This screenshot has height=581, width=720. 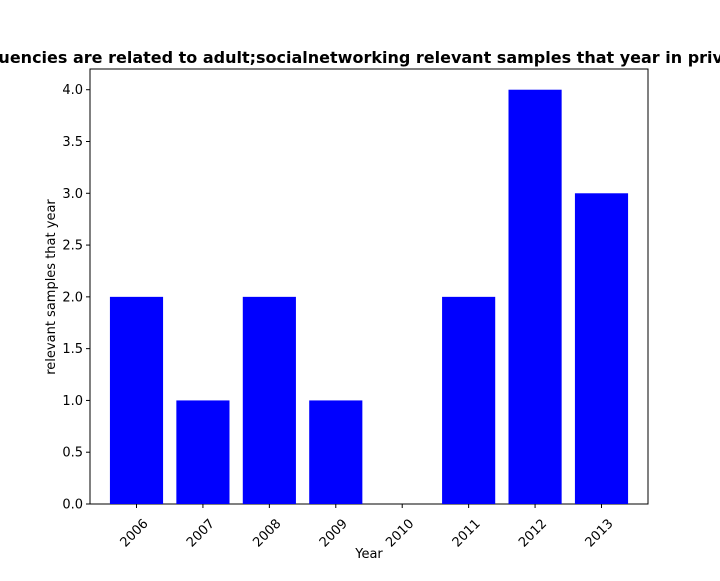 I want to click on x-axis-label: Year, so click(x=368, y=554).